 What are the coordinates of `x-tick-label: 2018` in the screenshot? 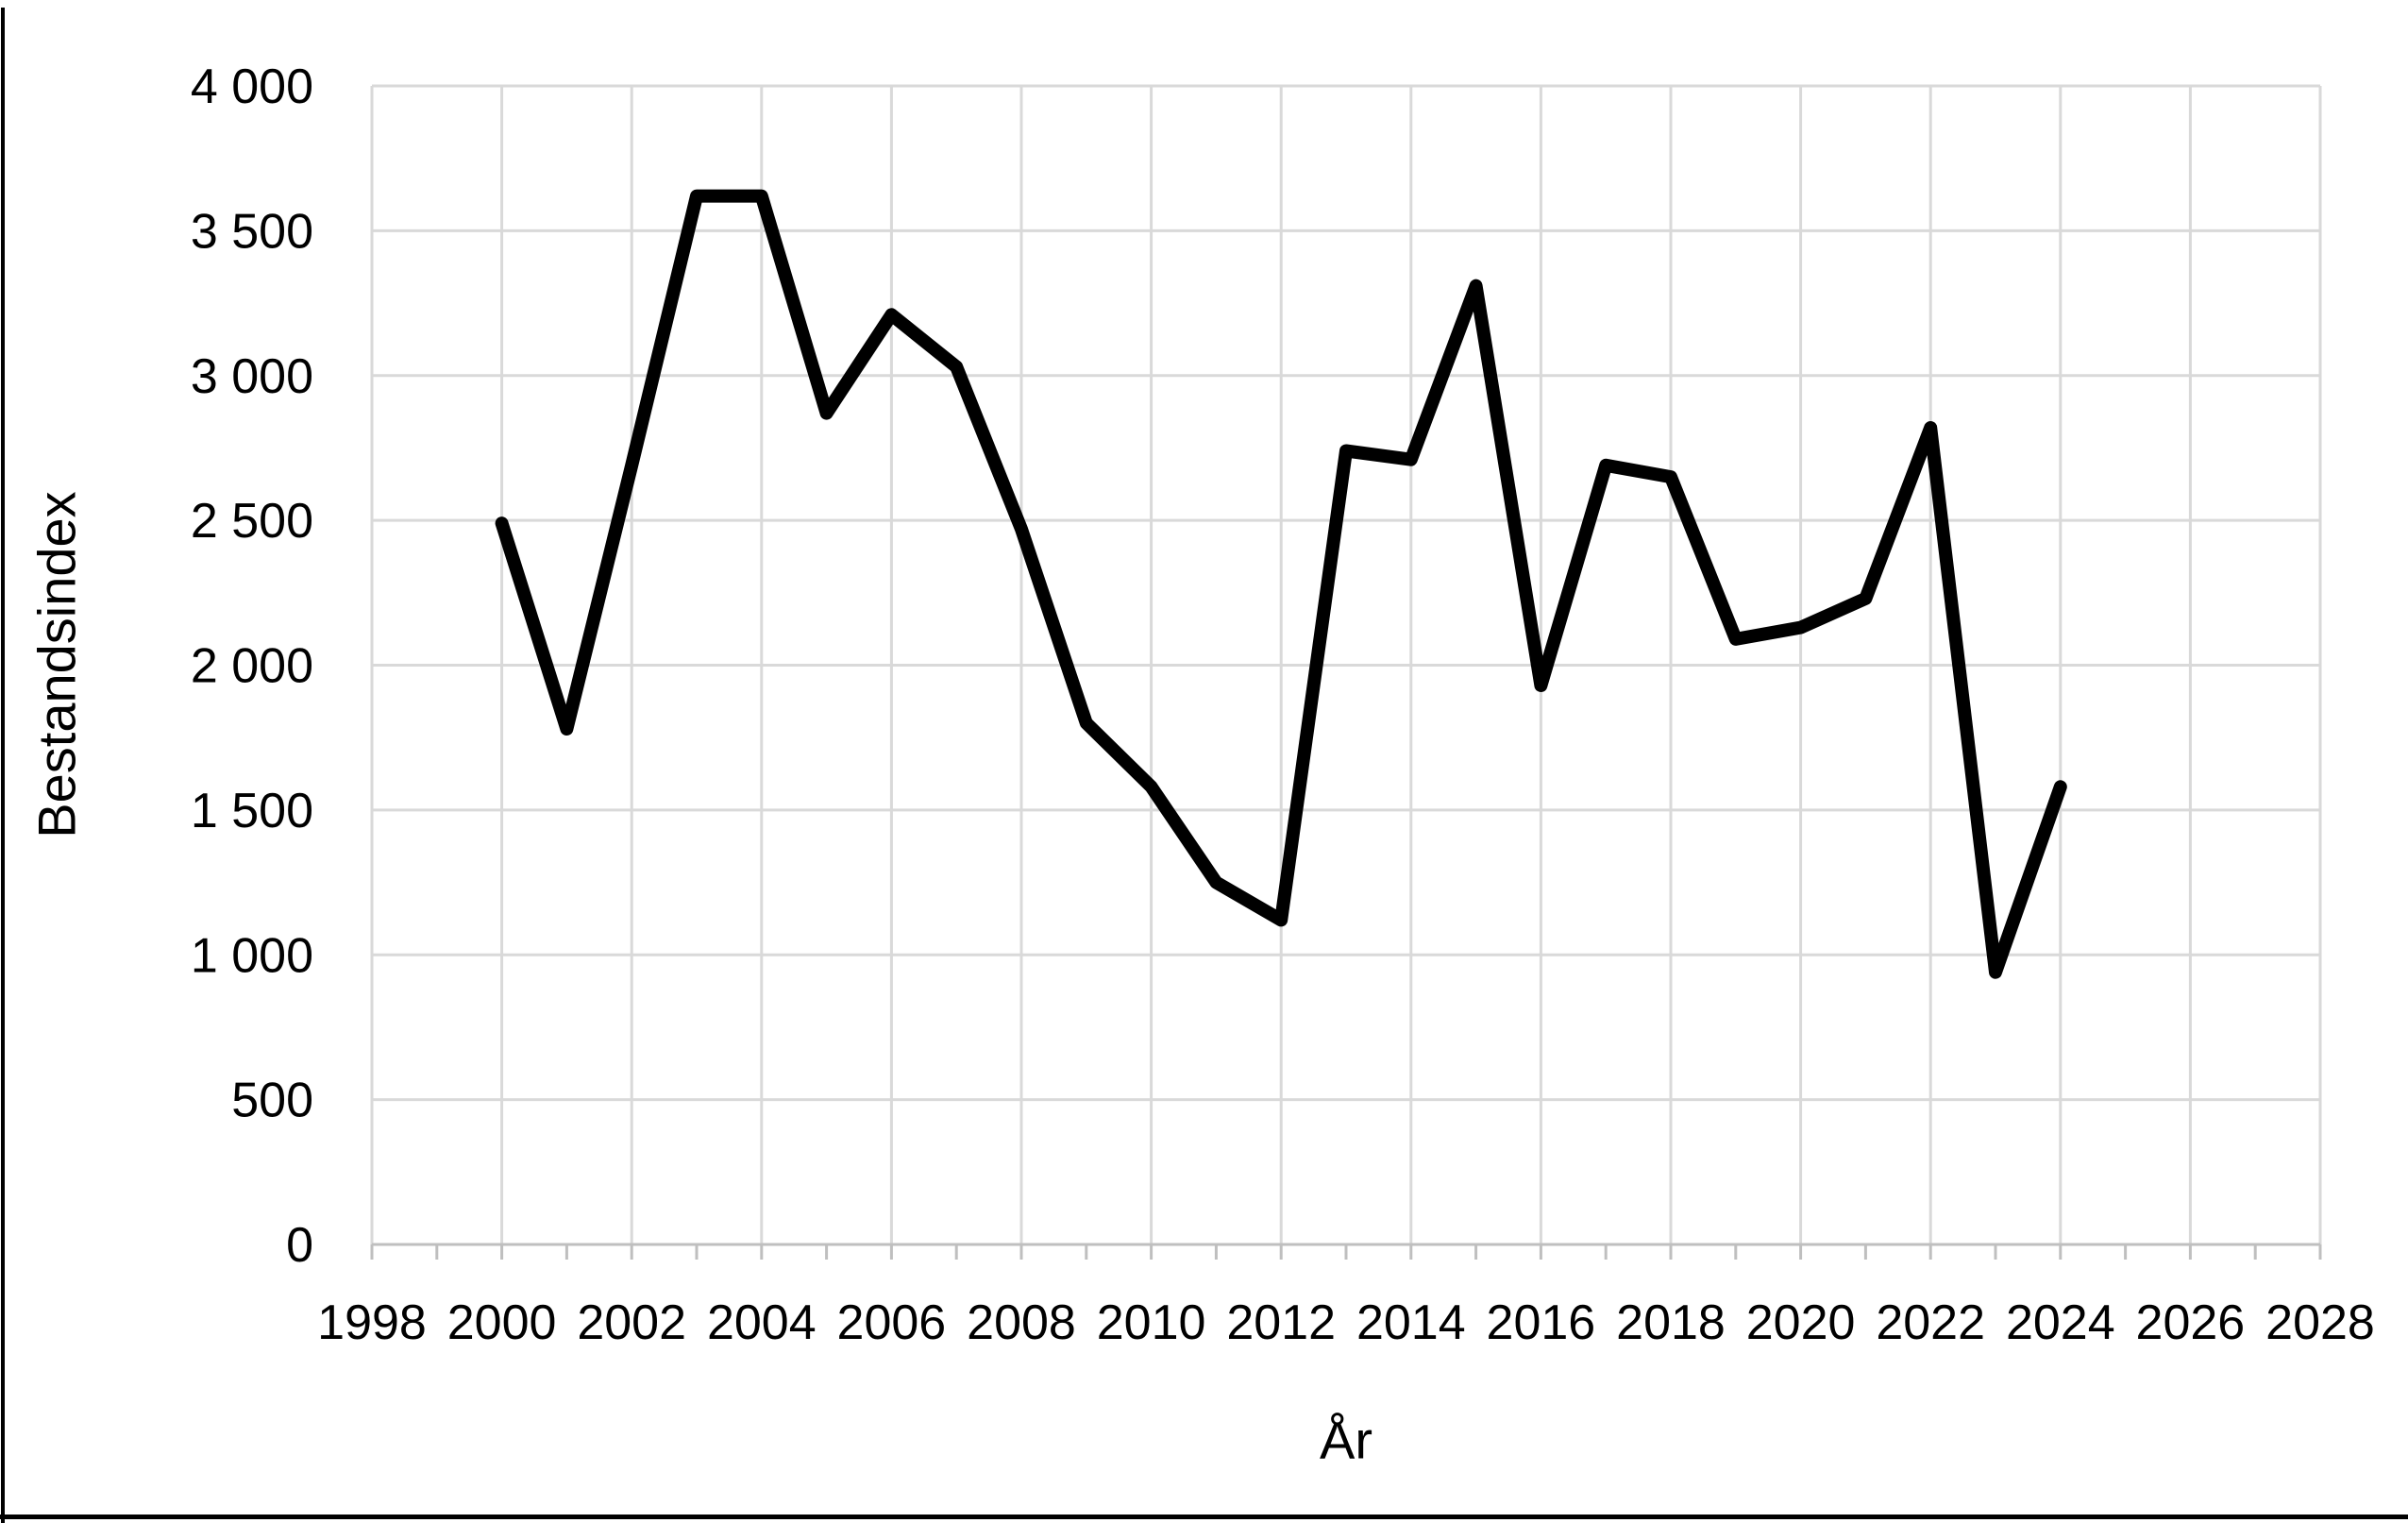 It's located at (1671, 1322).